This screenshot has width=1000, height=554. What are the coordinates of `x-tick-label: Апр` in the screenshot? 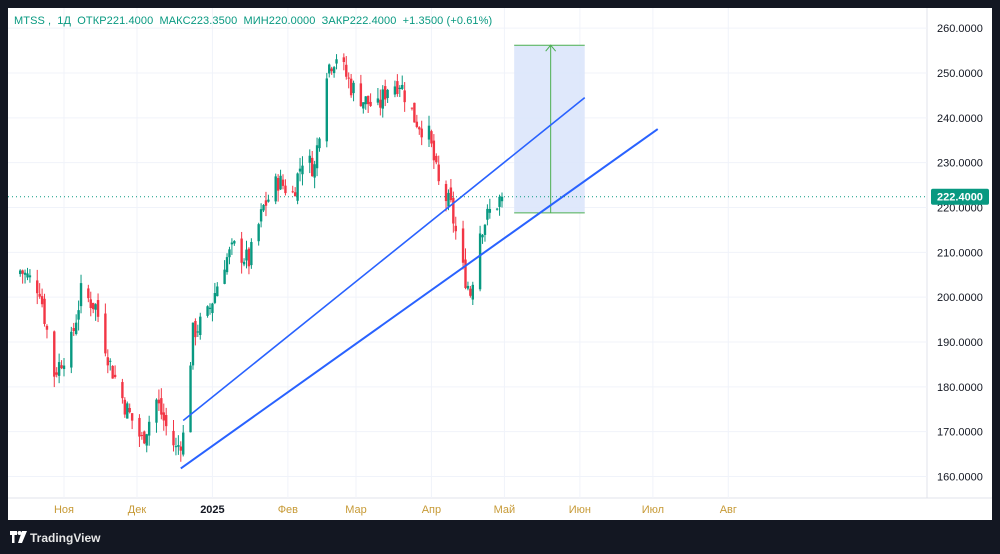 It's located at (431, 510).